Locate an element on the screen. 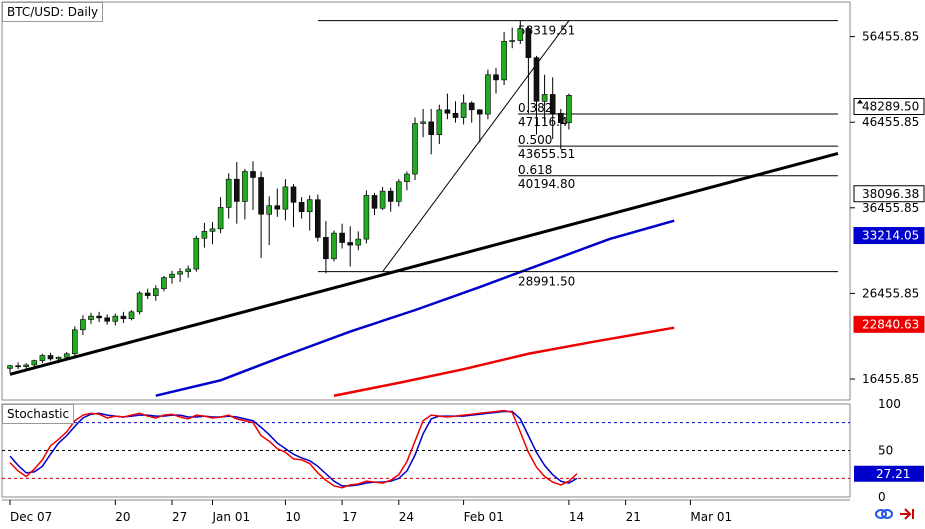 This screenshot has height=529, width=925. fibonacci-price-label: 43655.51 is located at coordinates (546, 154).